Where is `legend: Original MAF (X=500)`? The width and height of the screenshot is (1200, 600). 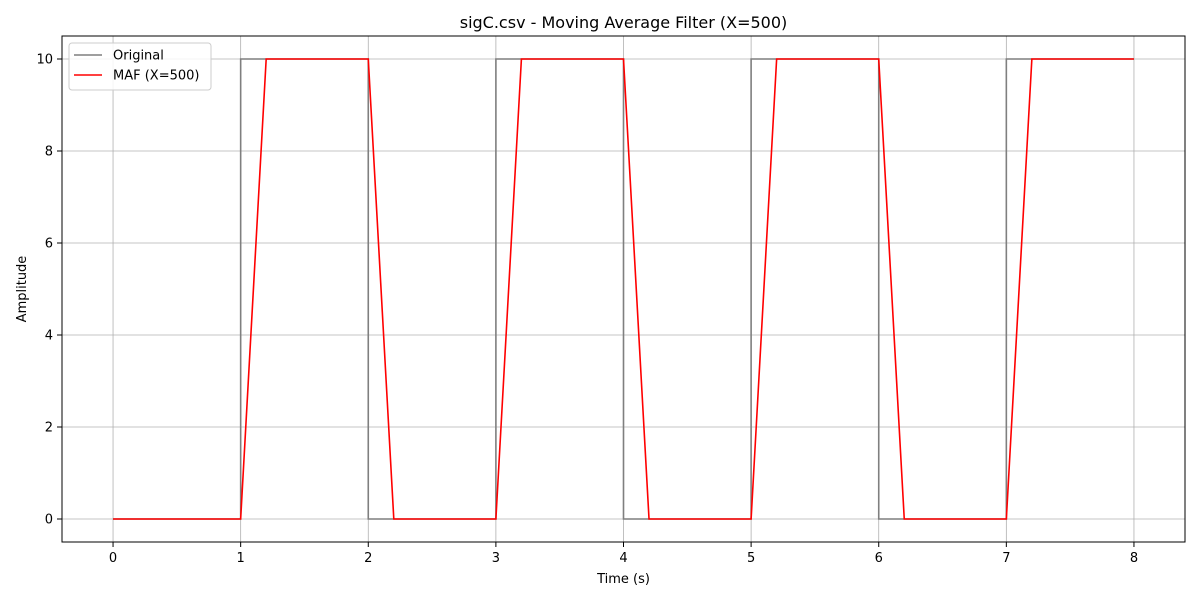 legend: Original MAF (X=500) is located at coordinates (140, 66).